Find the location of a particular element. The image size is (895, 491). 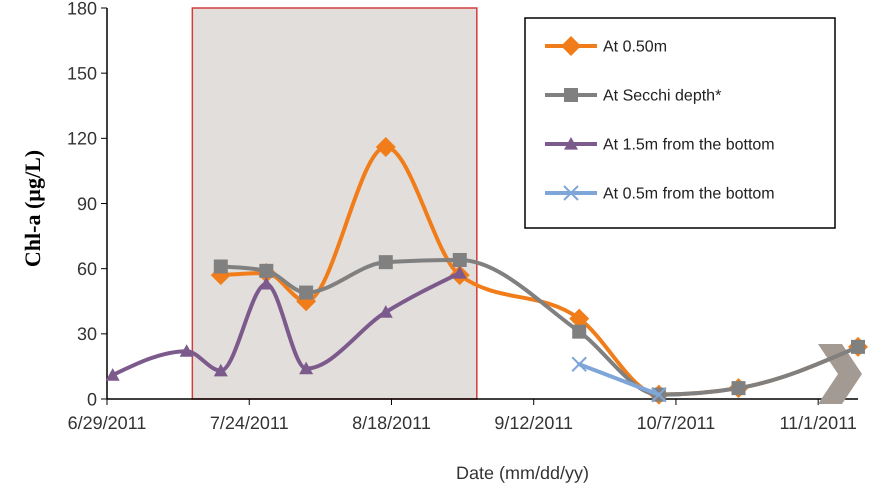

x-tick-label: 11/1/2011 is located at coordinates (818, 423).